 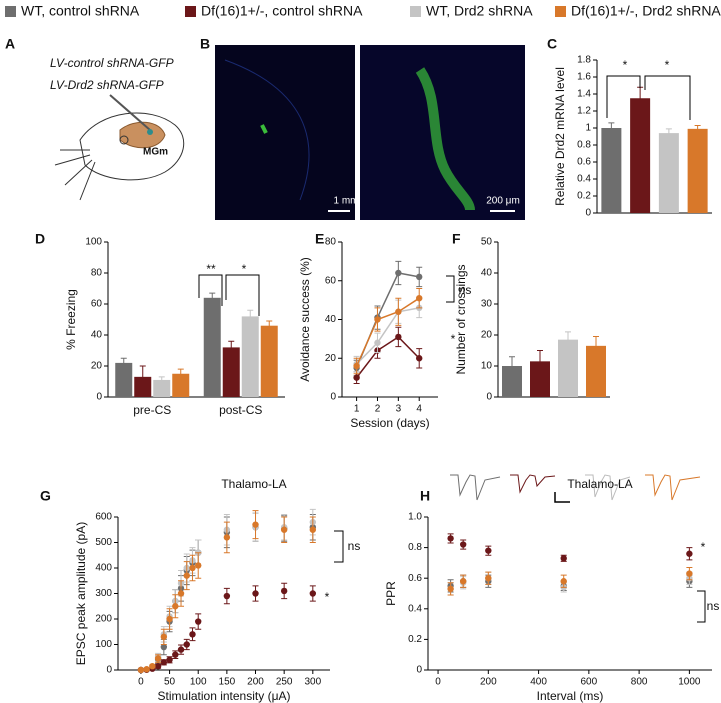 I want to click on y-axis-label: Avoidance success (%), so click(x=305, y=319).